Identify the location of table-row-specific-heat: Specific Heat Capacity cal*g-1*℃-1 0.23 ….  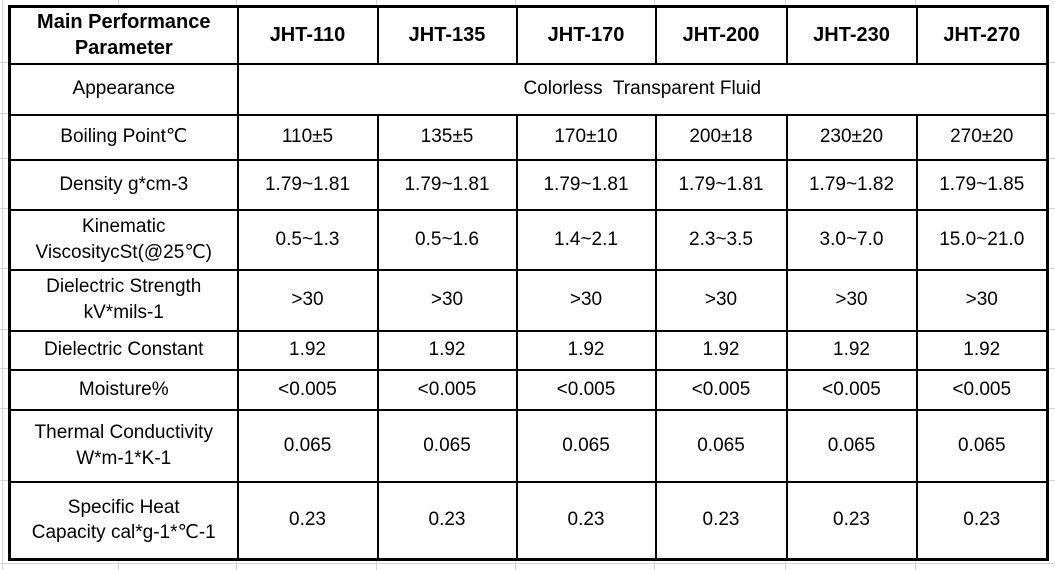
(528, 520).